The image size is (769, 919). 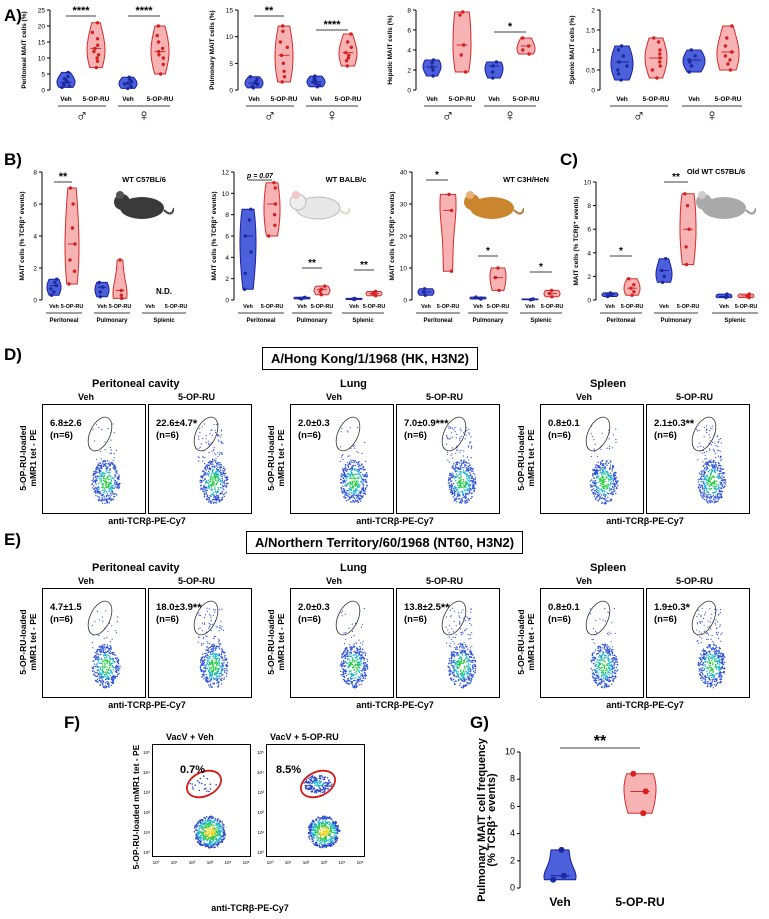 What do you see at coordinates (176, 430) in the screenshot?
I see `flow-ru-value: 22.6±4.7* (n=6)` at bounding box center [176, 430].